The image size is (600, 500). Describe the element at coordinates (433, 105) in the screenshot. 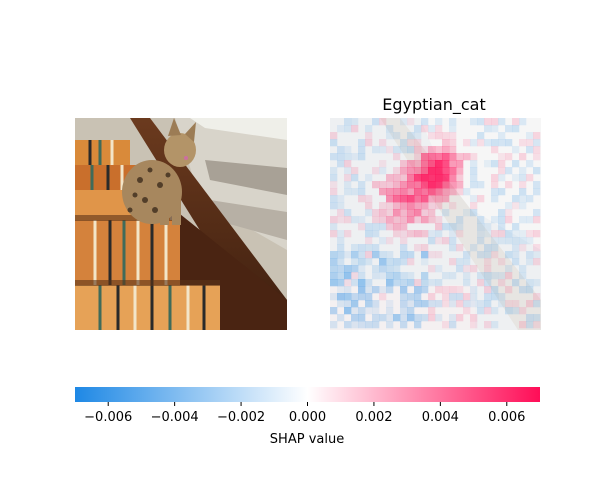

I see `shap-panel-title: Egyptian_cat` at that location.